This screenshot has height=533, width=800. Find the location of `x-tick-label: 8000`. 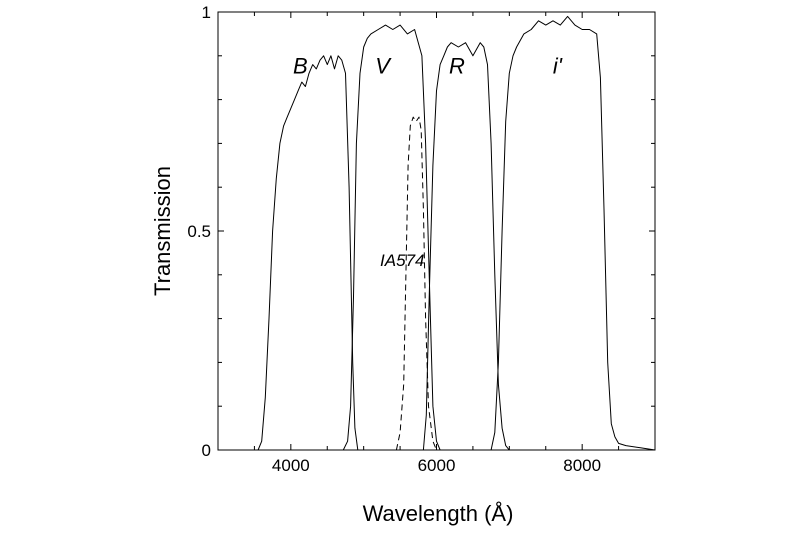

x-tick-label: 8000 is located at coordinates (582, 465).